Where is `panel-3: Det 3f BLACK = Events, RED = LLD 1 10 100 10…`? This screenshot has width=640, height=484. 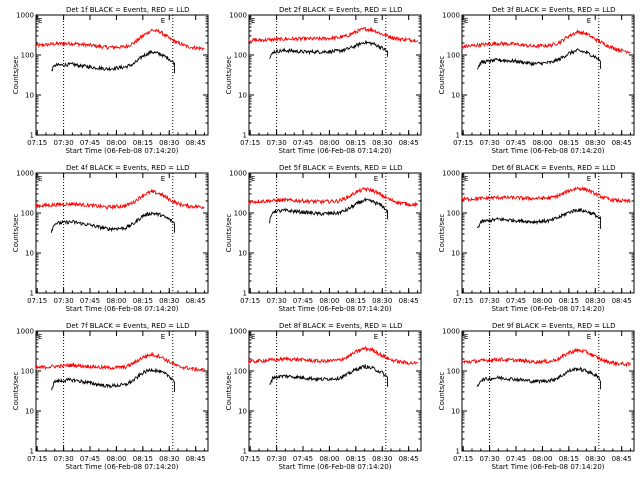 panel-3: Det 3f BLACK = Events, RED = LLD 1 10 100 10… is located at coordinates (536, 80).